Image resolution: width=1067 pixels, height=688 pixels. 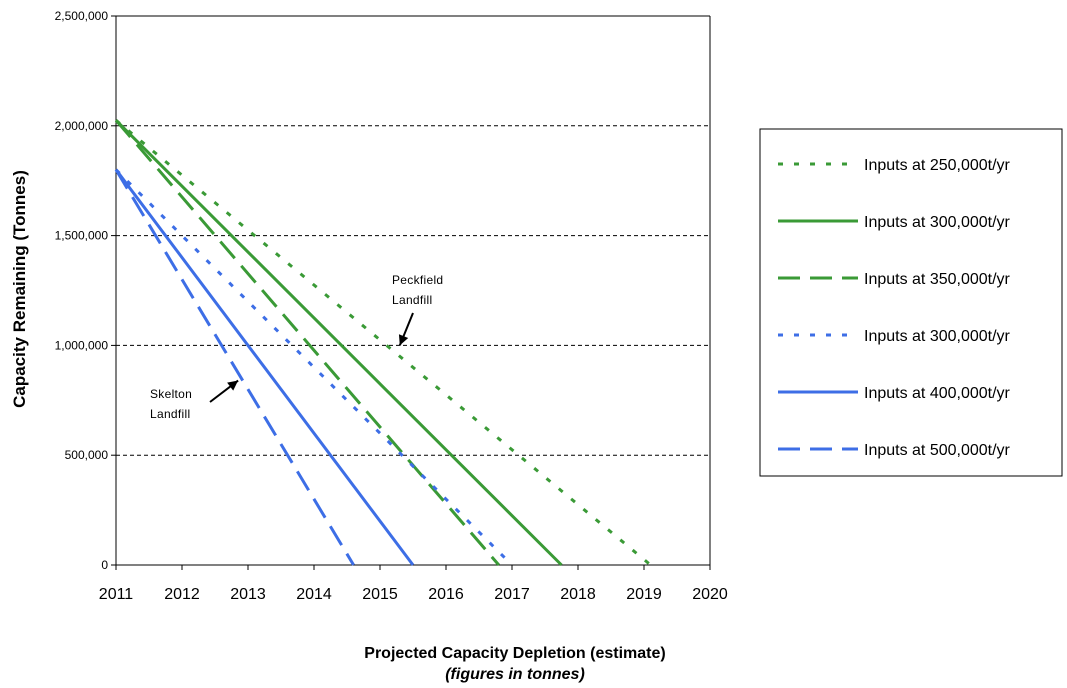 I want to click on y-axis-title: Capacity Remaining (Tonnes), so click(x=19, y=289).